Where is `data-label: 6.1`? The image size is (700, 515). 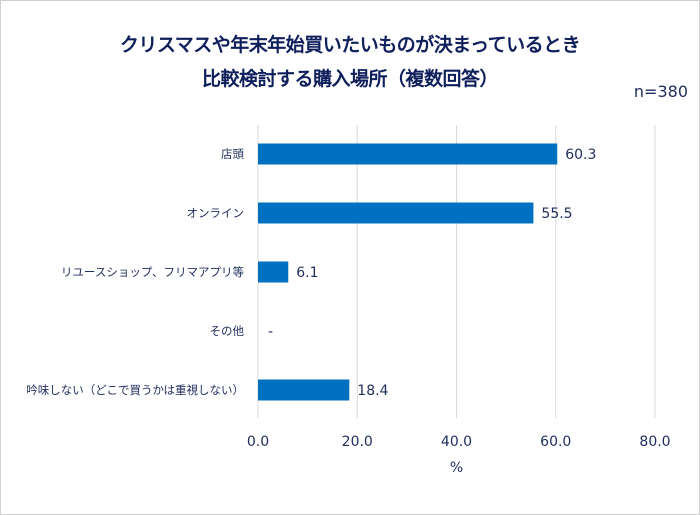 data-label: 6.1 is located at coordinates (307, 273).